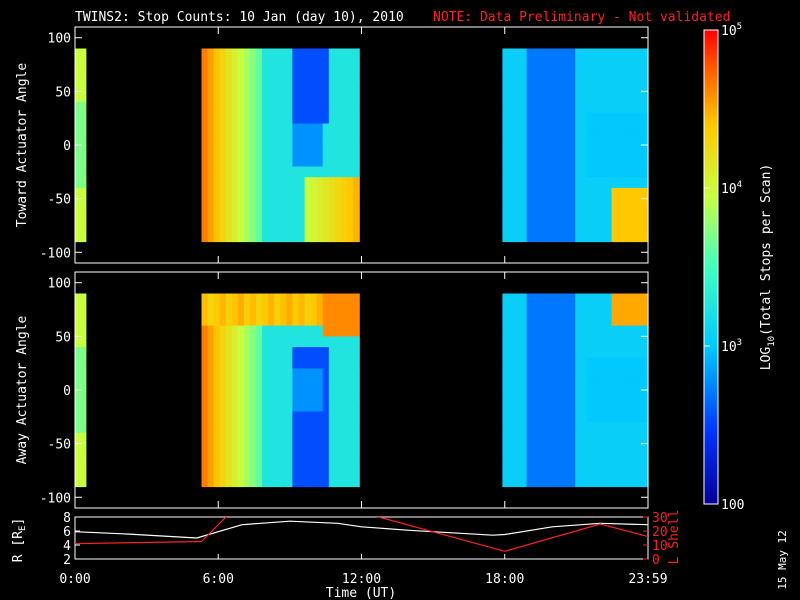  What do you see at coordinates (67, 518) in the screenshot?
I see `r-tick-label: 8` at bounding box center [67, 518].